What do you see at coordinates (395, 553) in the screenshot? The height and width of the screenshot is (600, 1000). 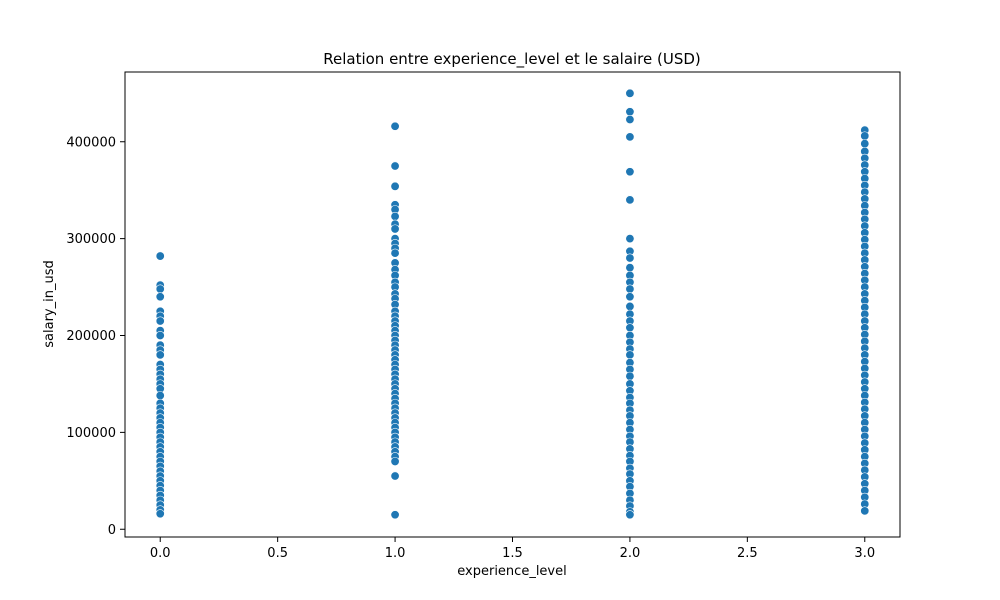 I see `x-tick-label: 1.0` at bounding box center [395, 553].